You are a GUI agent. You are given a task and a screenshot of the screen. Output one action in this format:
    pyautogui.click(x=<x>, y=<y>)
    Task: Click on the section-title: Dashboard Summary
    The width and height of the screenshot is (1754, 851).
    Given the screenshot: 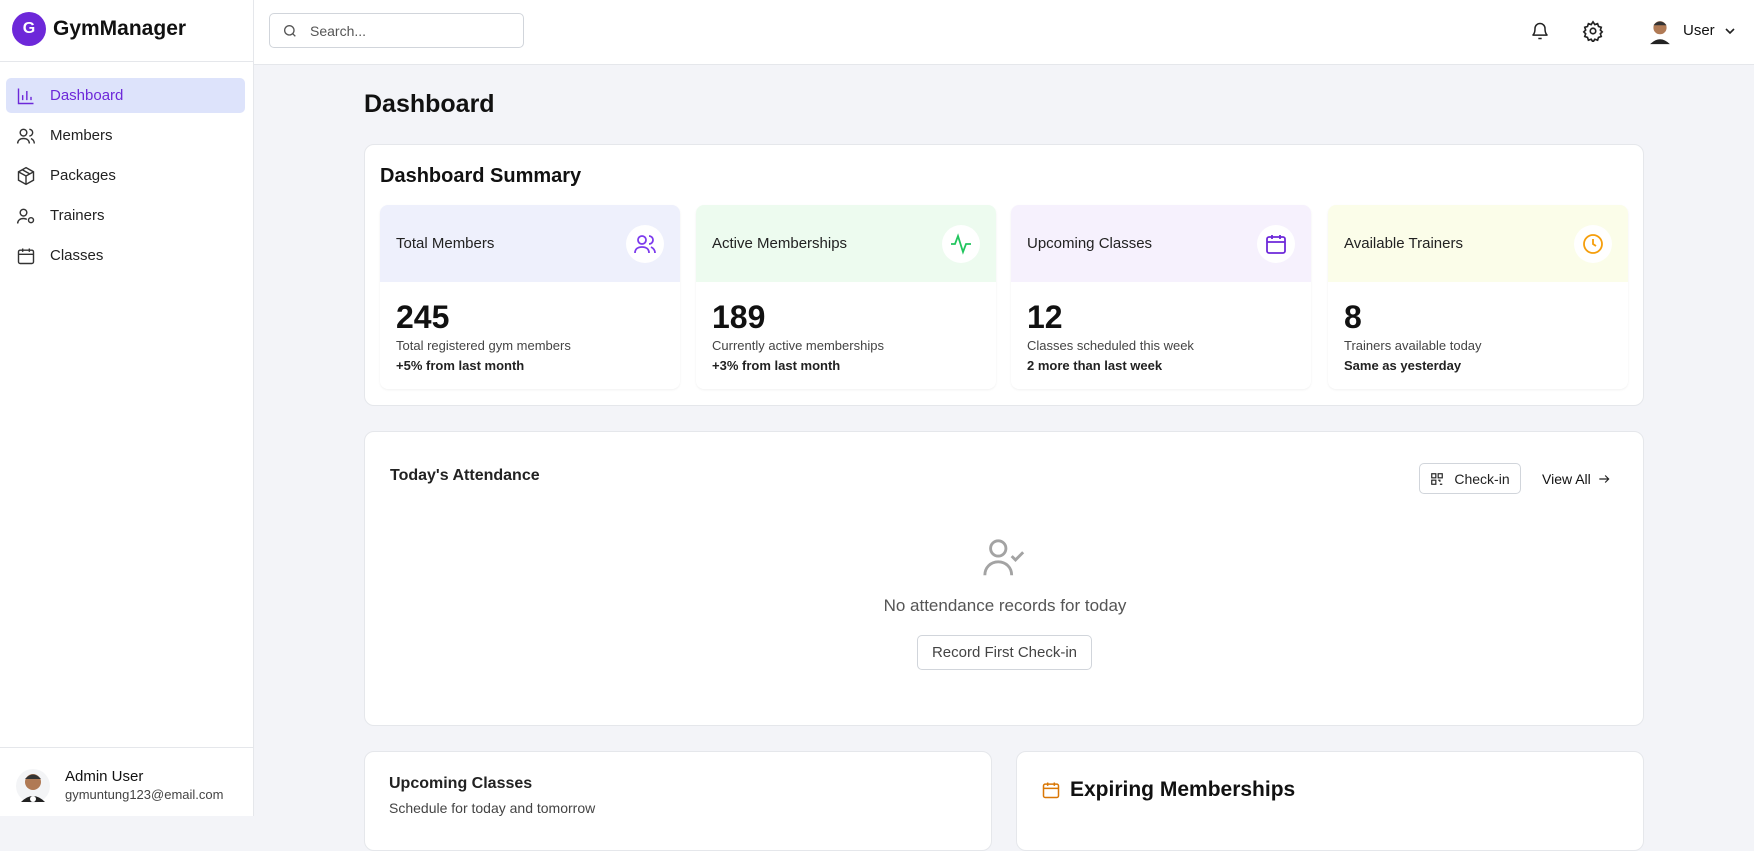 What is the action you would take?
    pyautogui.click(x=481, y=176)
    